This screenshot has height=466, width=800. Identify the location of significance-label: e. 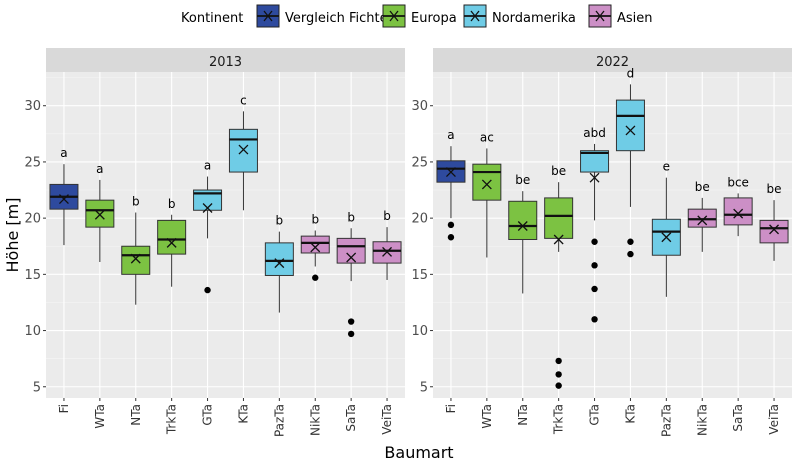
(666, 167).